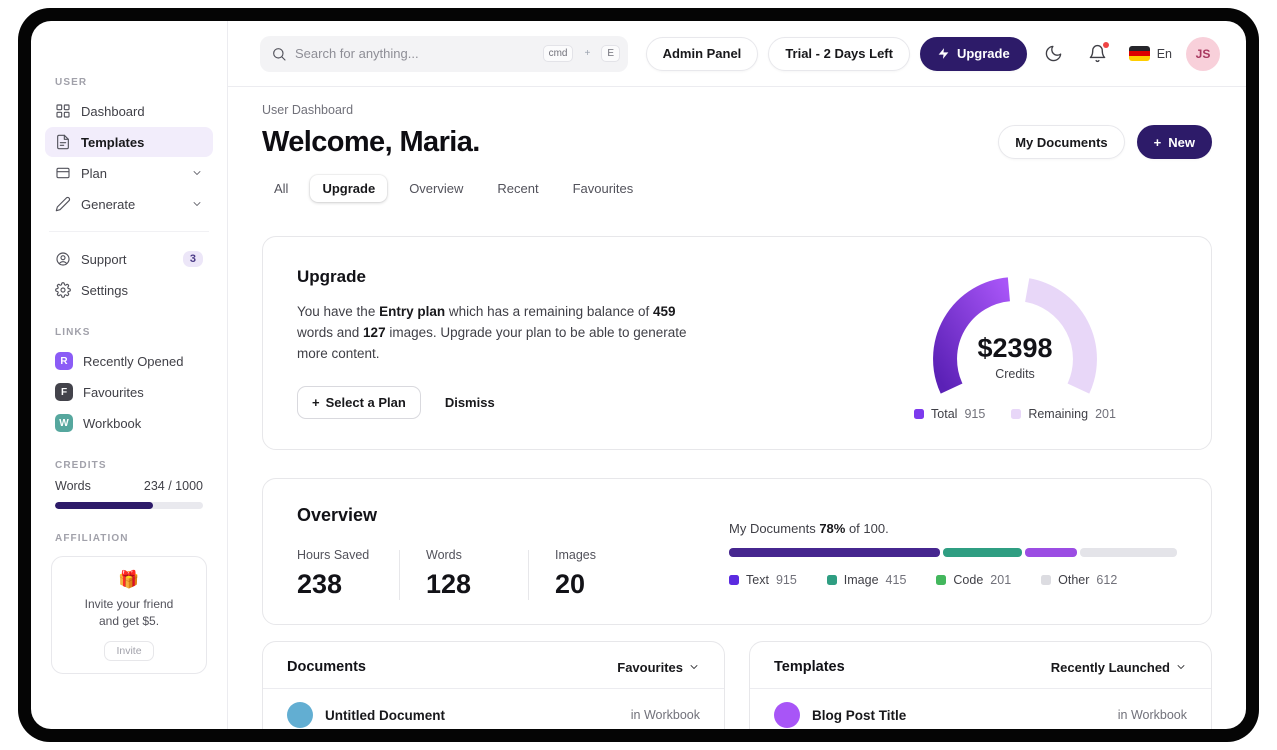  What do you see at coordinates (104, 290) in the screenshot?
I see `sidebar-item-label: Settings` at bounding box center [104, 290].